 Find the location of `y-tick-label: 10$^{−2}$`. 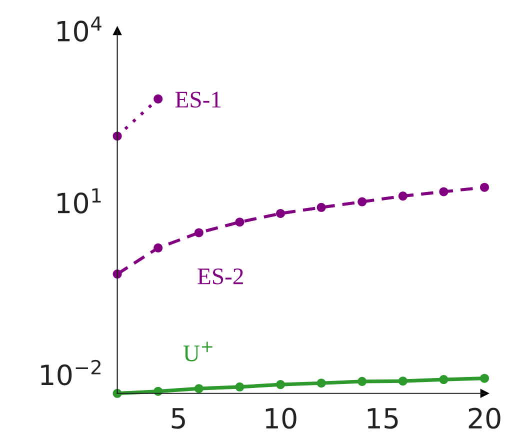

y-tick-label: 10$^{−2}$ is located at coordinates (70, 373).